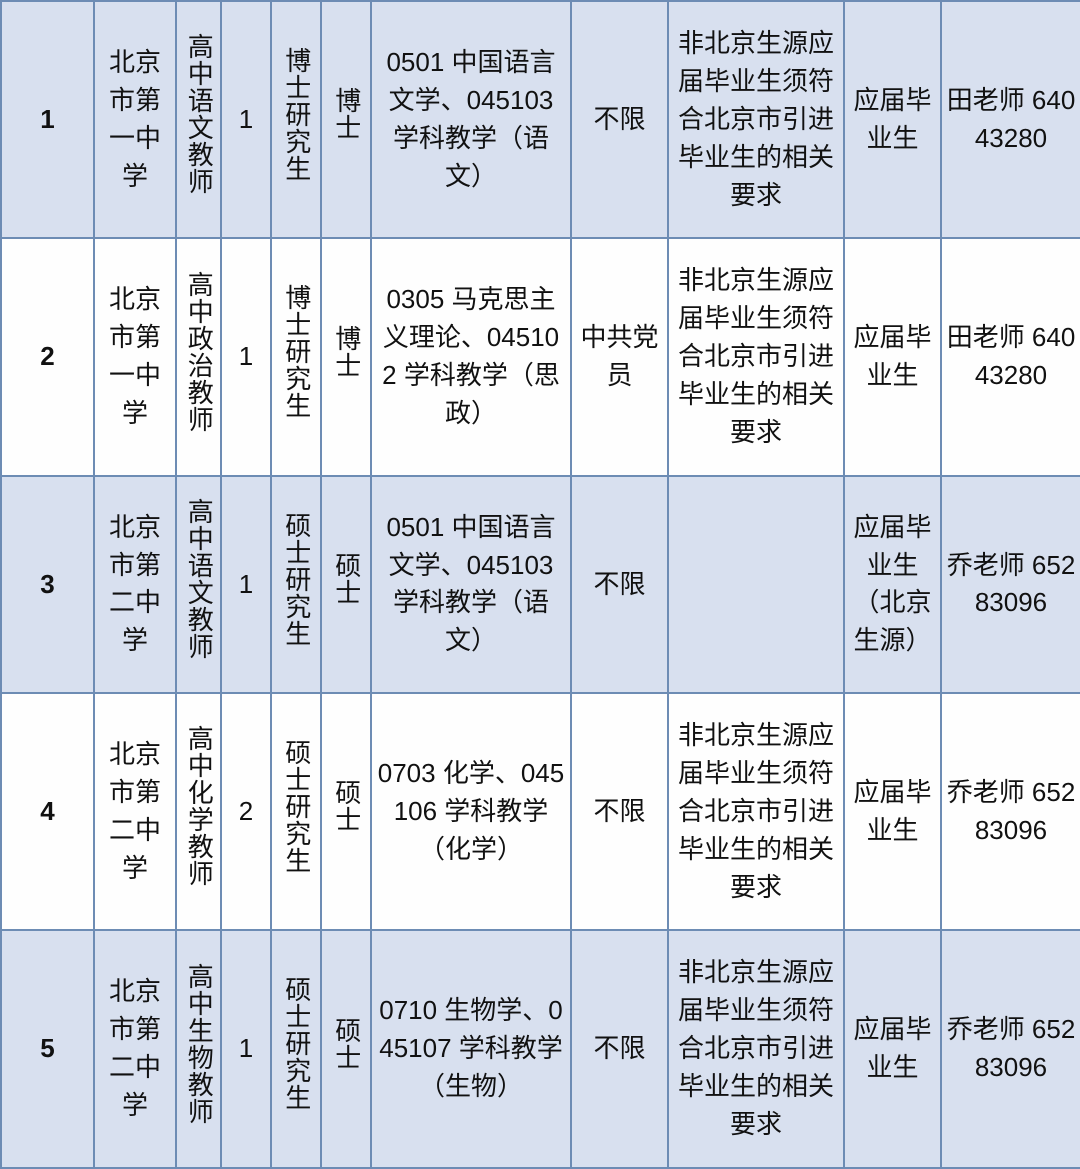 The height and width of the screenshot is (1169, 1080). I want to click on row-index-value: 4, so click(47, 810).